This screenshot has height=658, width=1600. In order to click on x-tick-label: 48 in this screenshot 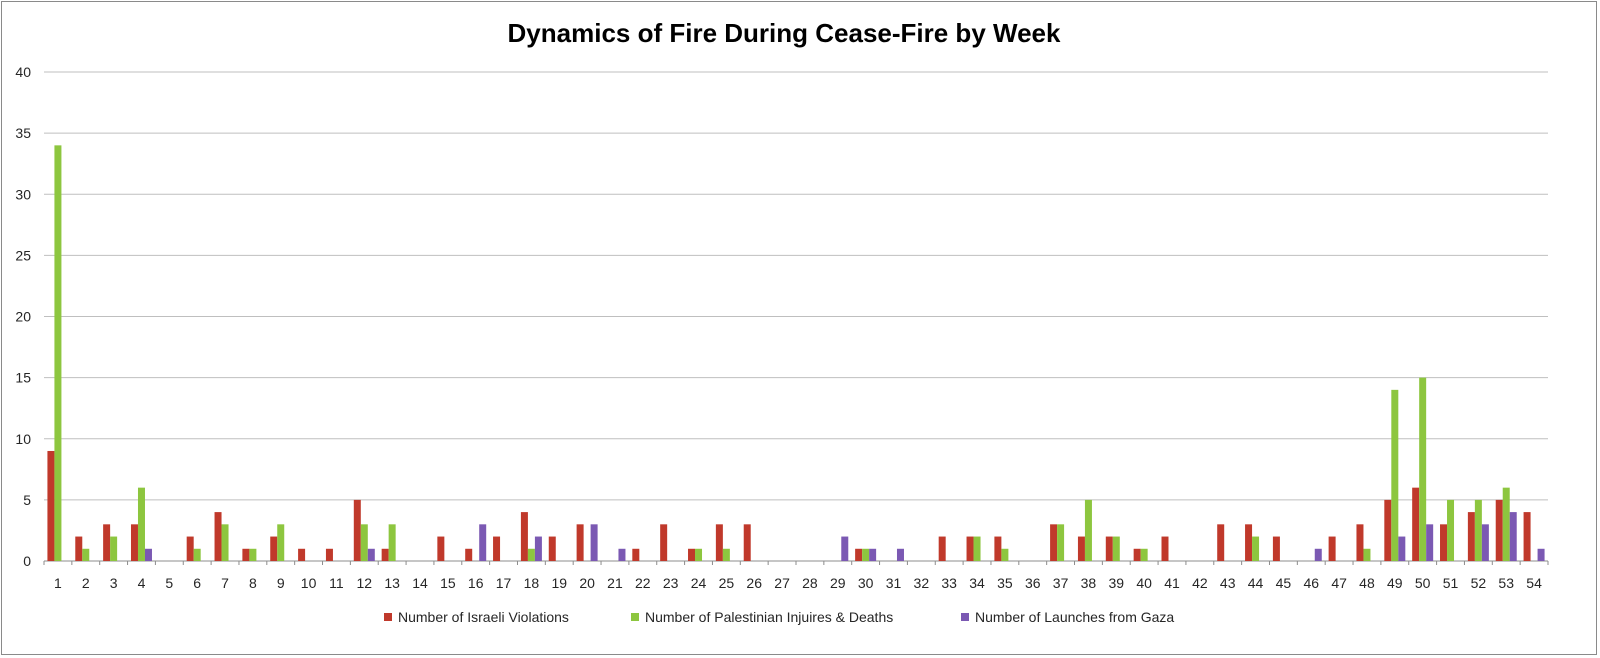, I will do `click(1367, 583)`.